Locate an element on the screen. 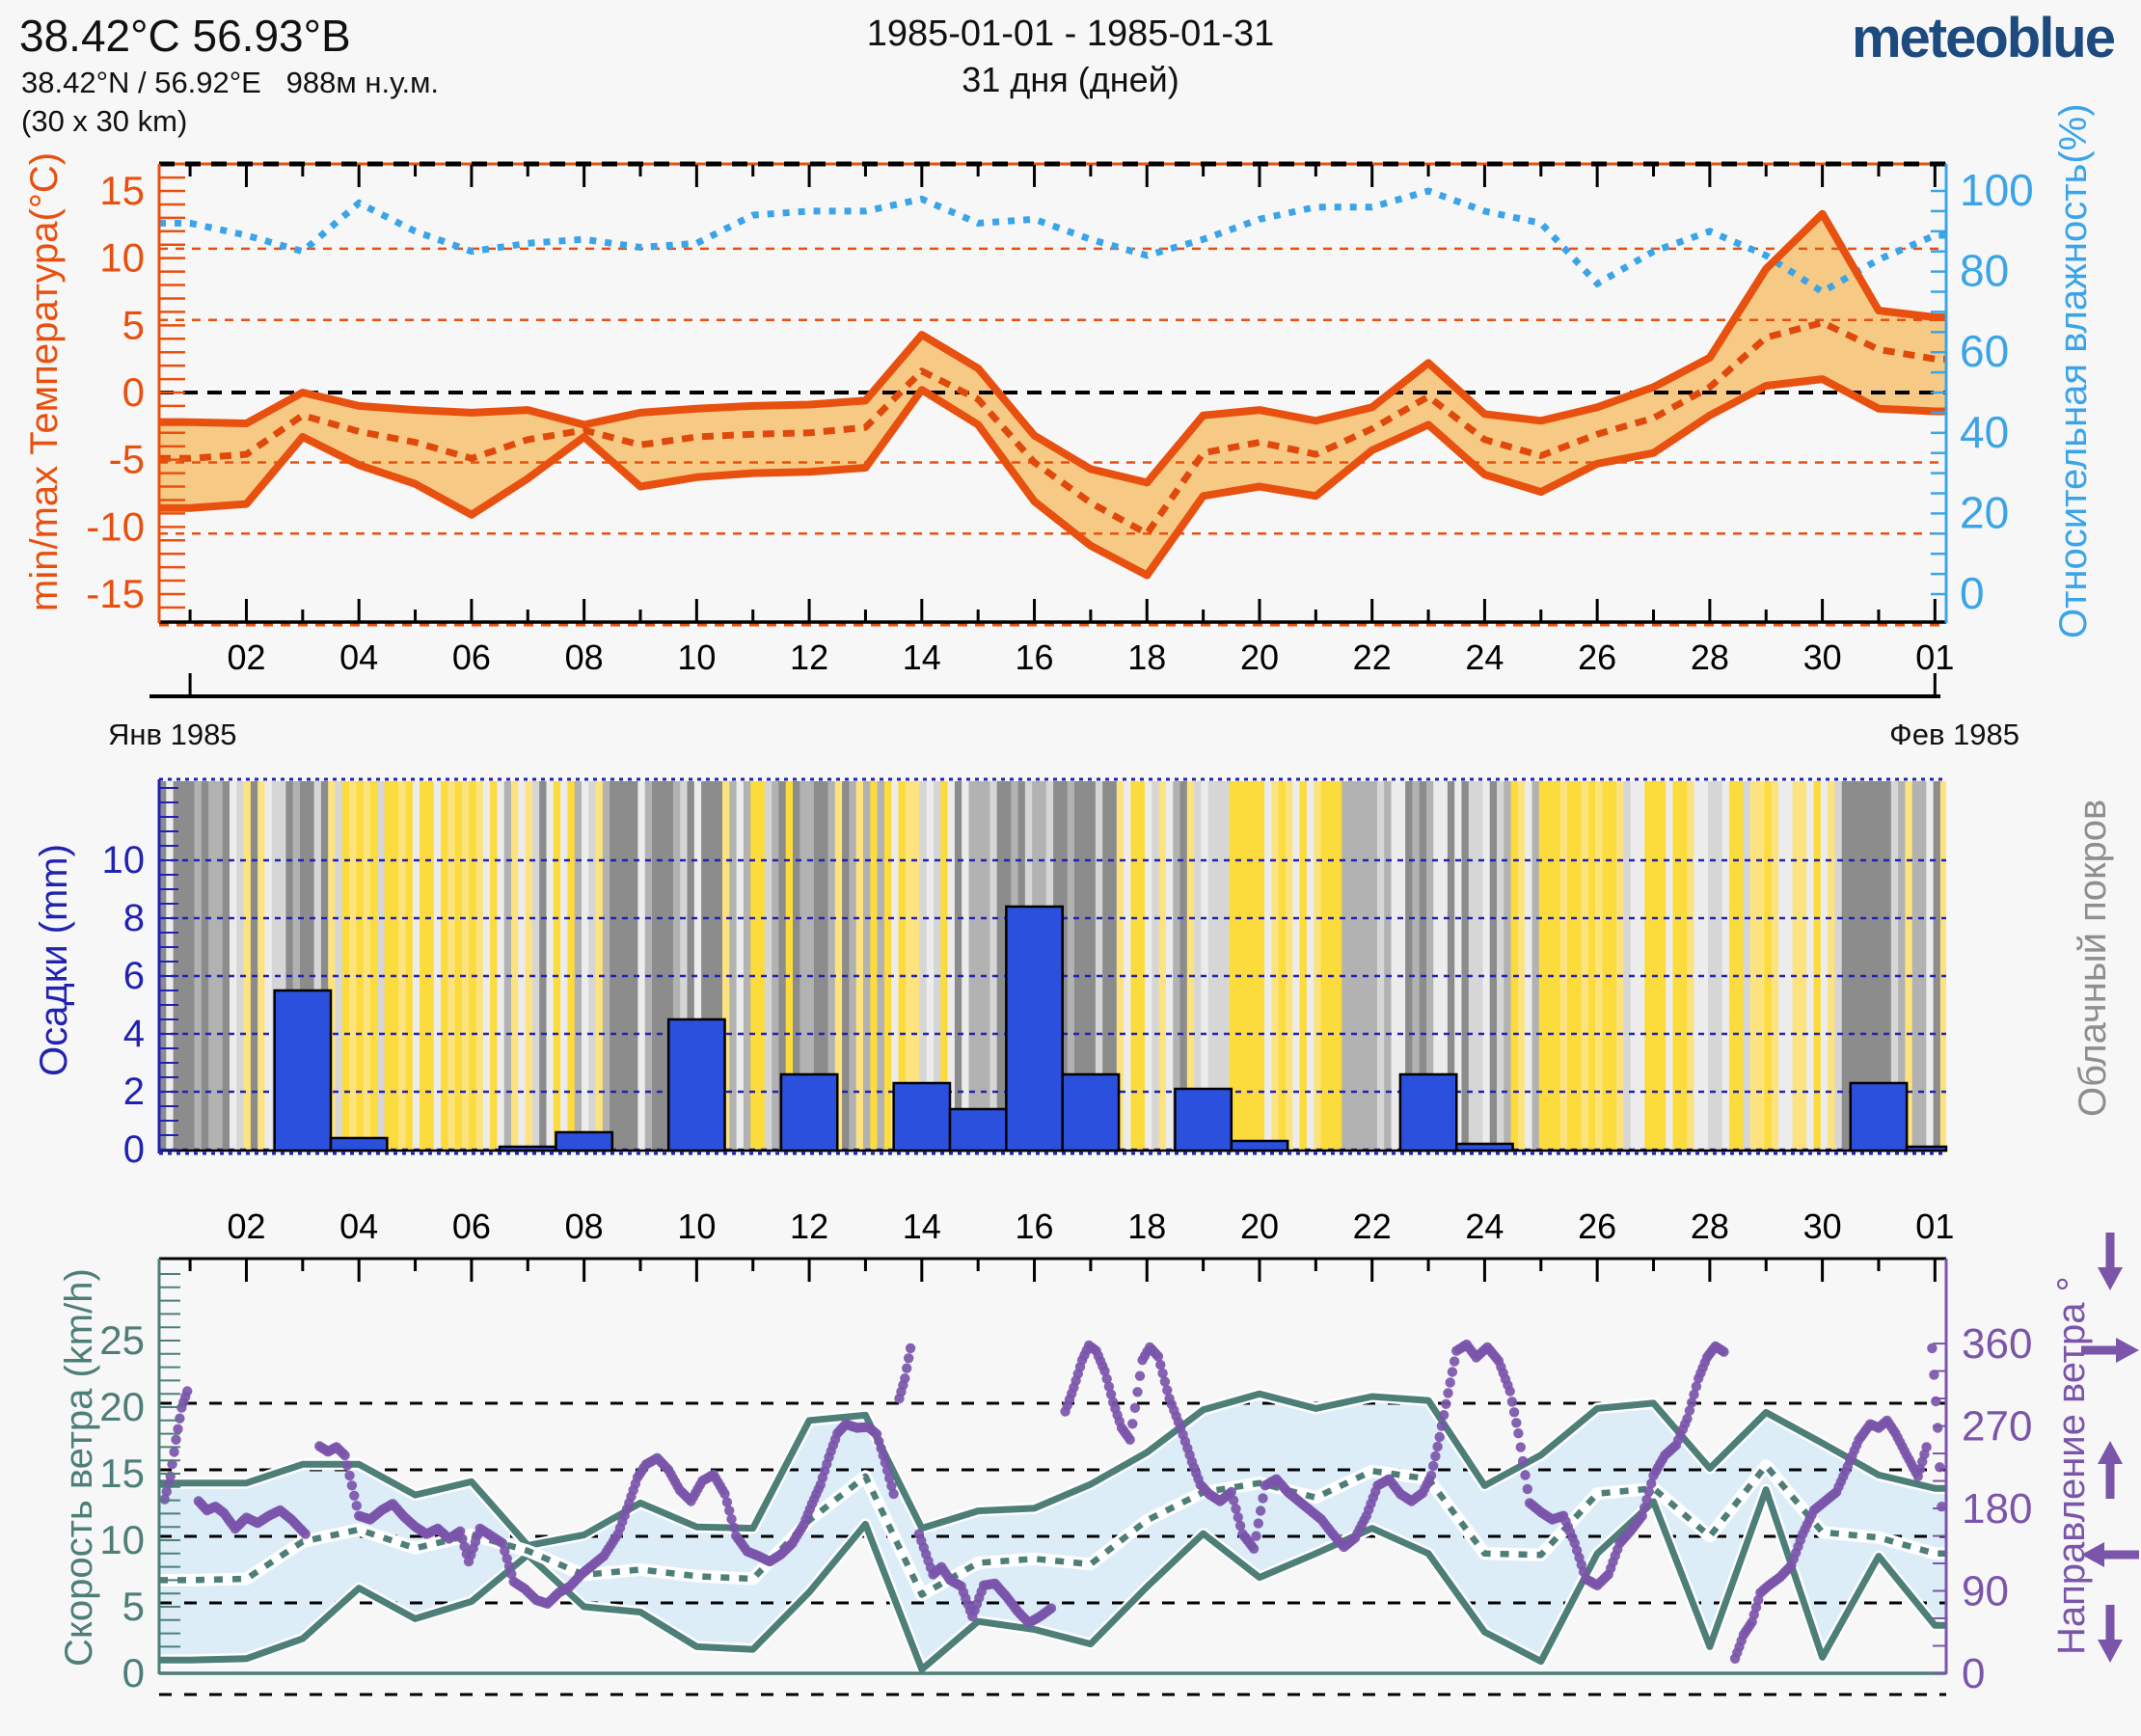 This screenshot has height=1736, width=2141. location-coordinates: 38.42°N / 56.92°E 988м н.у.м. is located at coordinates (231, 82).